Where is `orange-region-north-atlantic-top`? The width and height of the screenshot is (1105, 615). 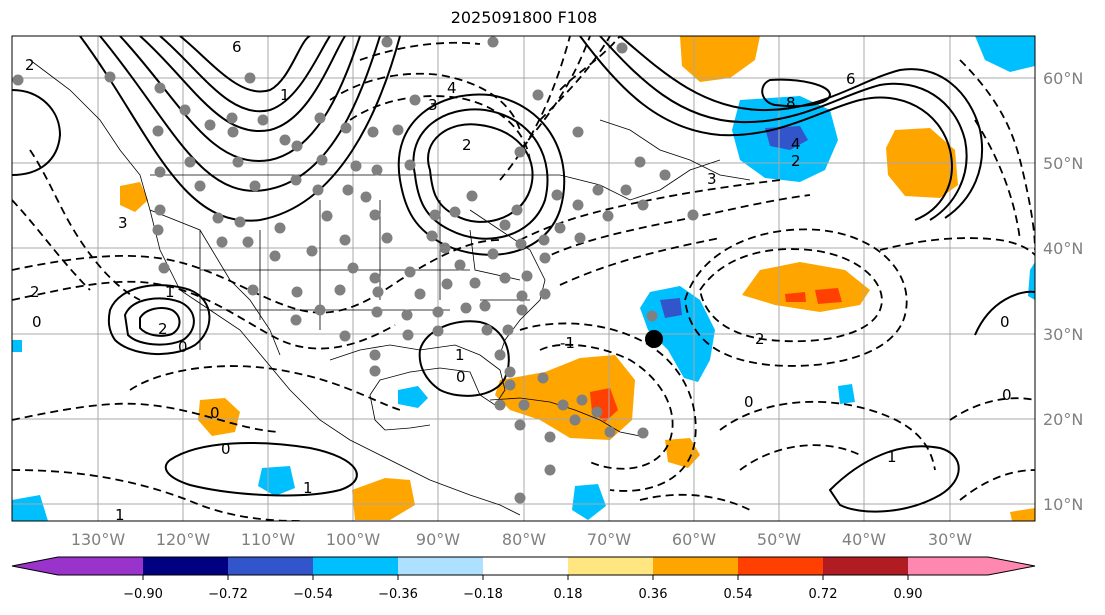 orange-region-north-atlantic-top is located at coordinates (720, 59).